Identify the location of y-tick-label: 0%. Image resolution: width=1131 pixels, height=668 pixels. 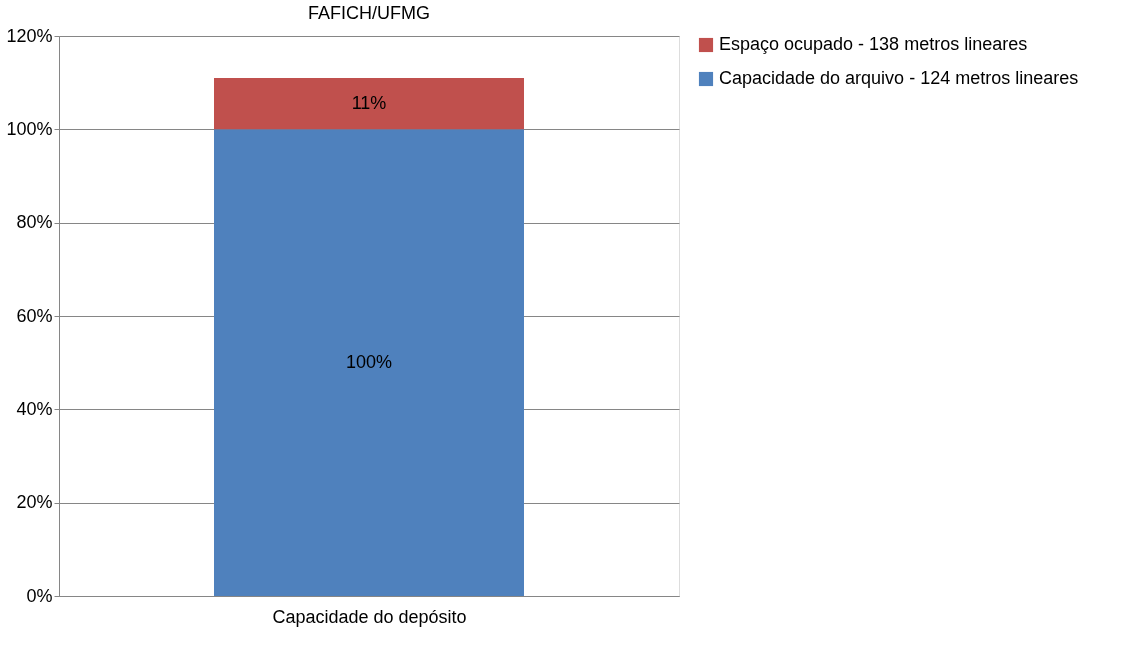
(39, 595).